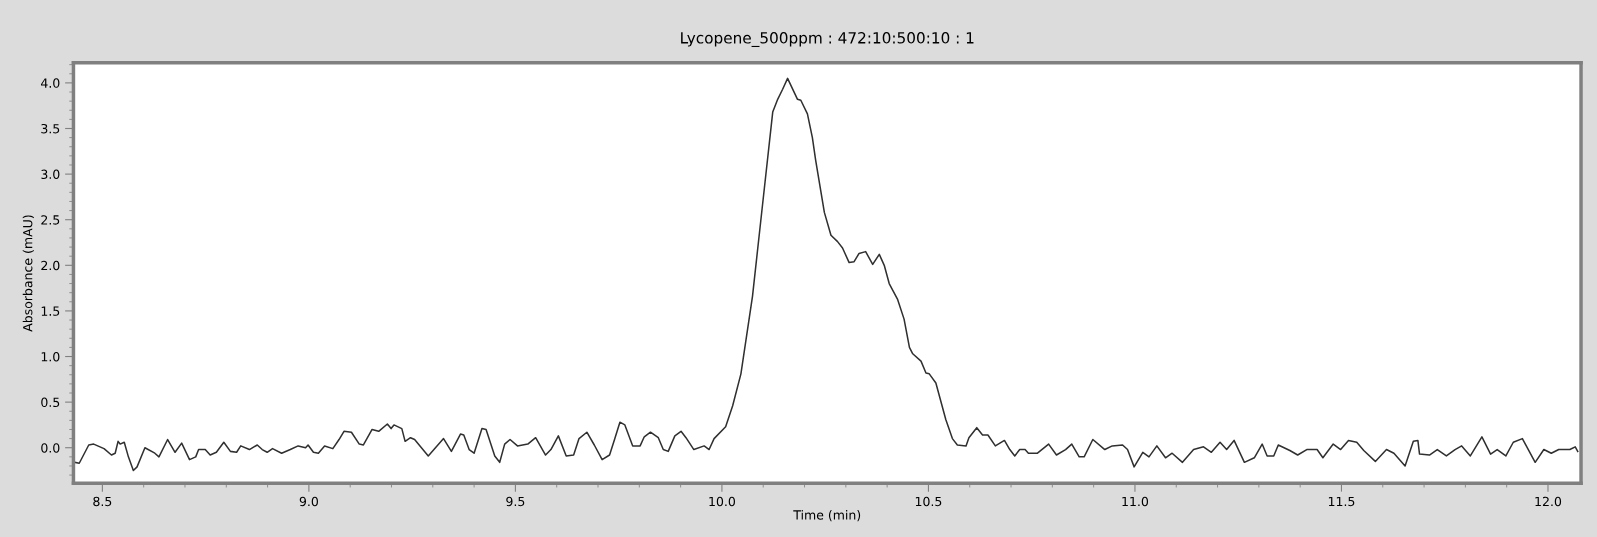 This screenshot has width=1597, height=537. I want to click on y-tick-label: 4.0, so click(50, 83).